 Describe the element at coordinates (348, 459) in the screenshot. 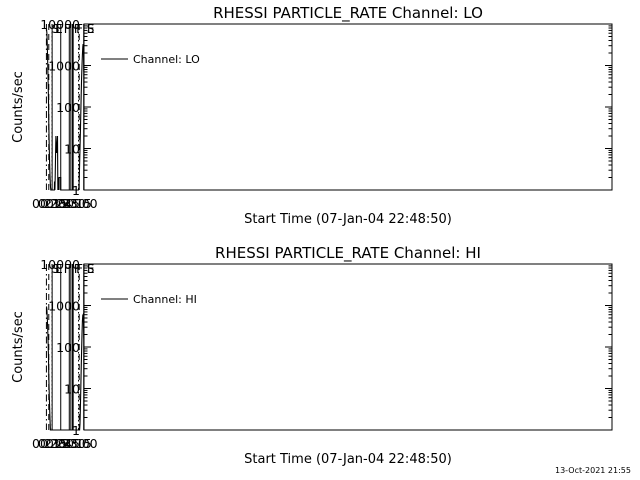

I see `hi-x-axis-label: Start Time (07-Jan-04 22:48:50)` at that location.